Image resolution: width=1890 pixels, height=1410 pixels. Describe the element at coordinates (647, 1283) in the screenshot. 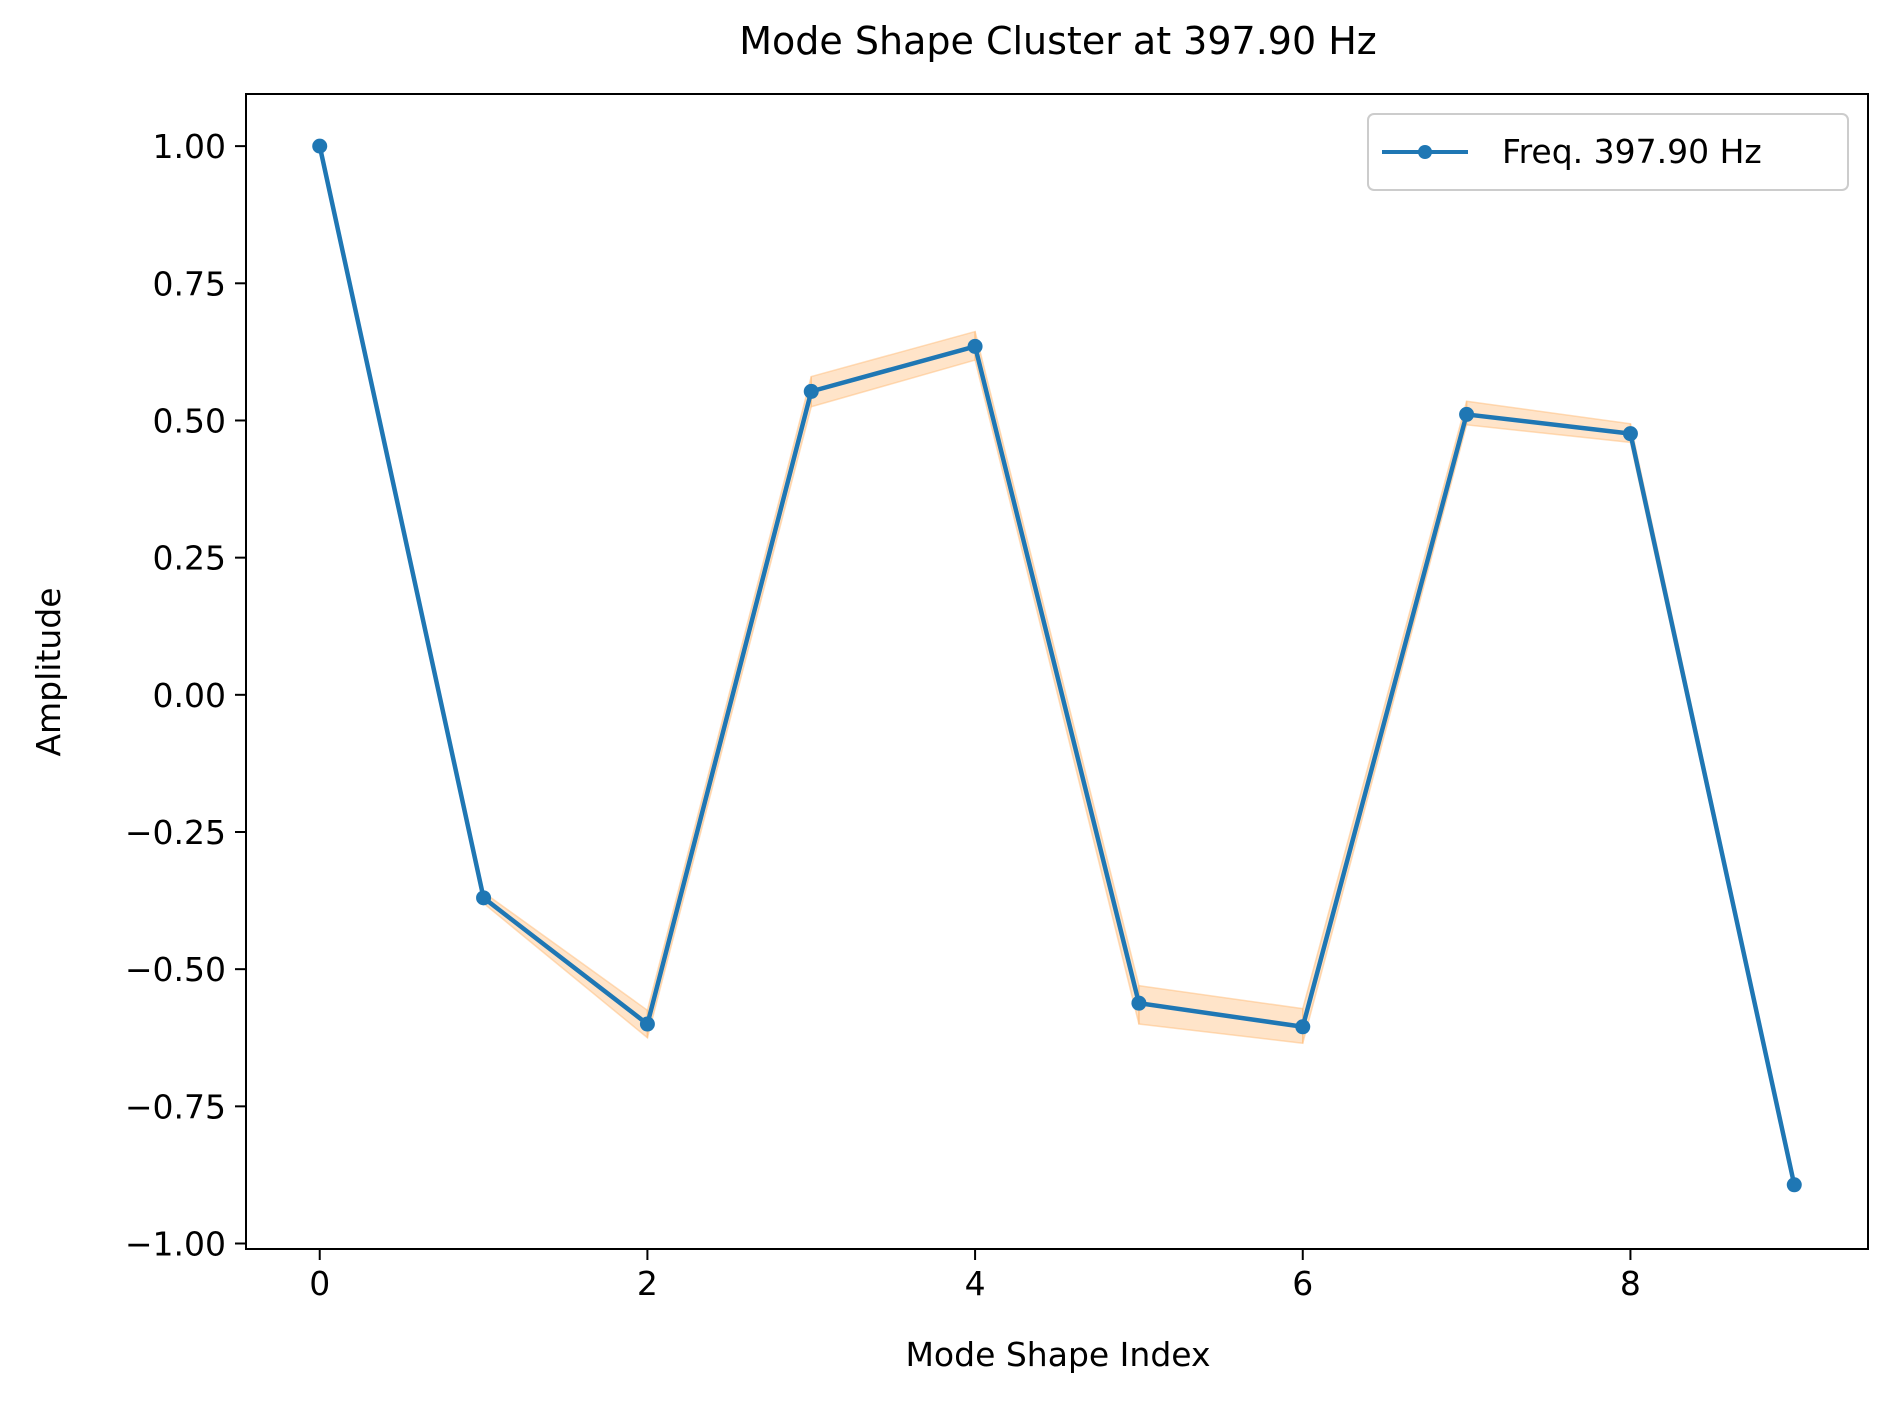

I see `x-tick-label: 2` at that location.